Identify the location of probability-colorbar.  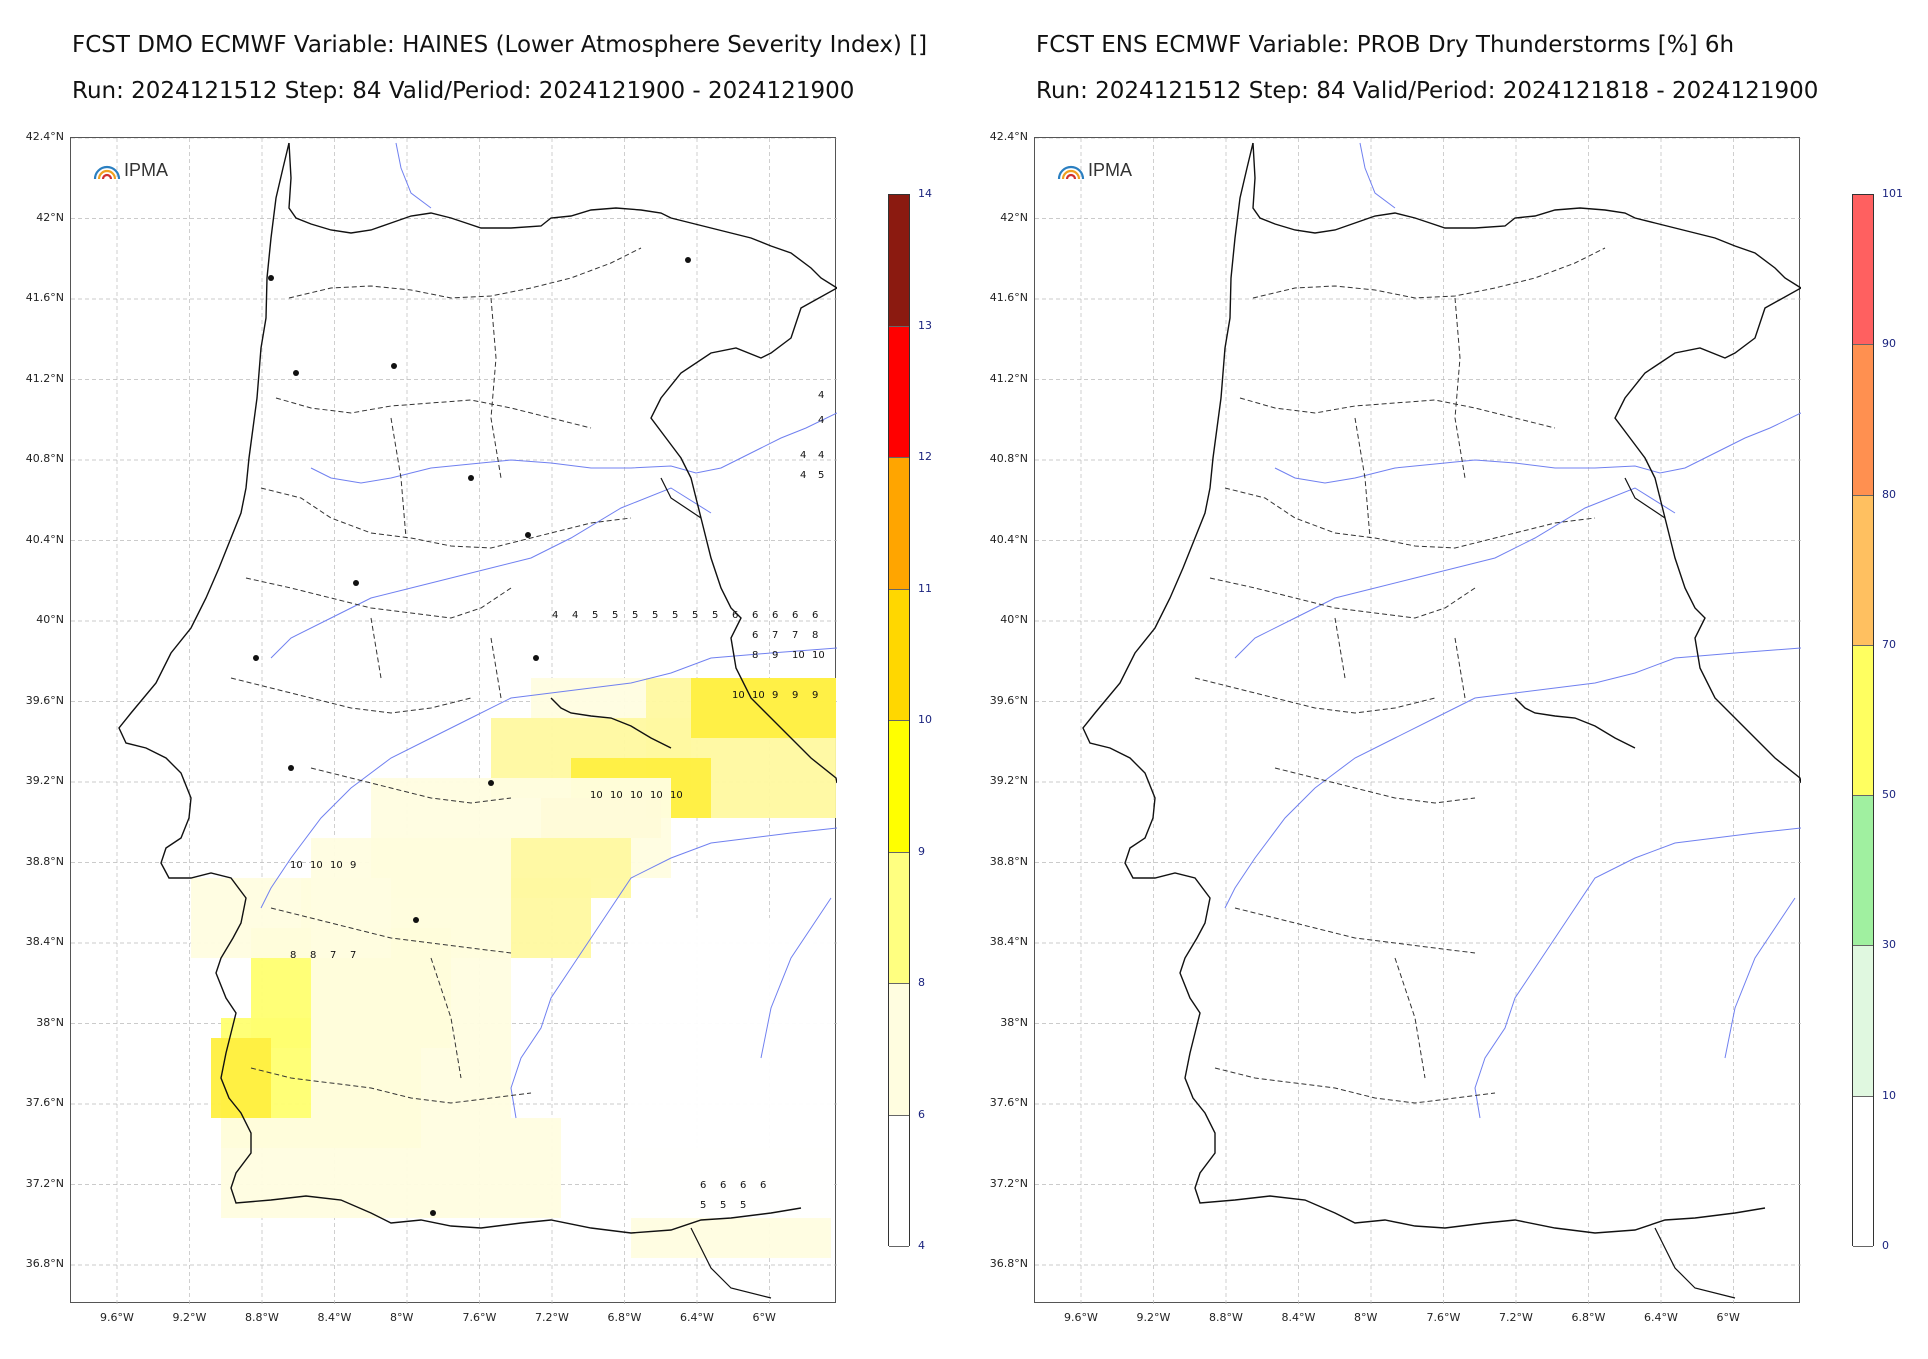
(1863, 720).